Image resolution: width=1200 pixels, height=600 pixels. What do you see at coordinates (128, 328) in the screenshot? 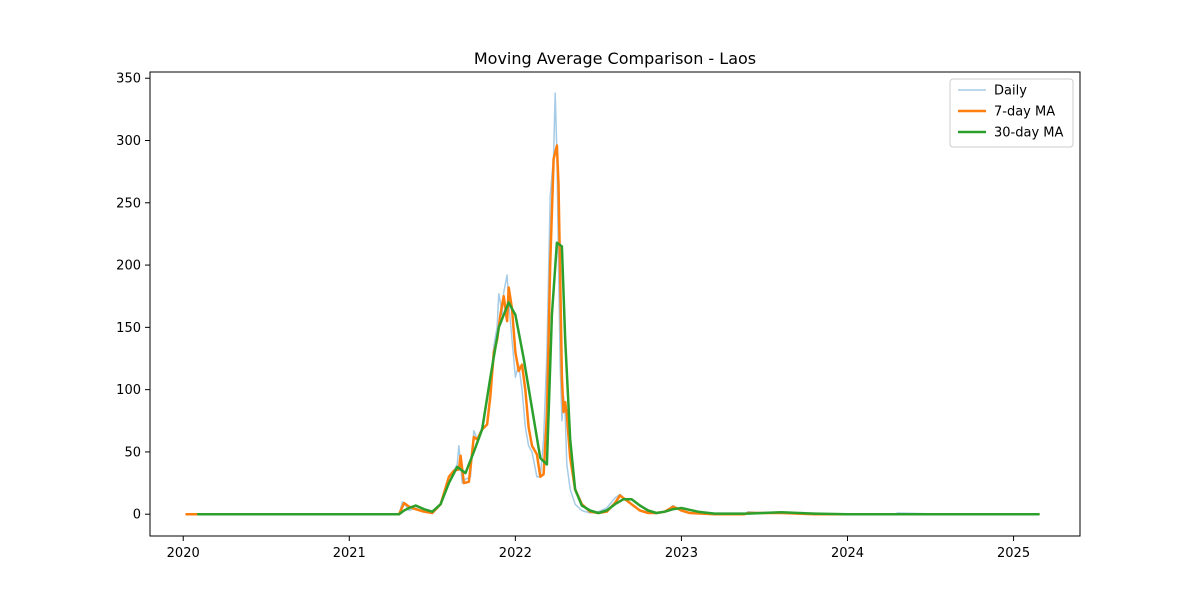
I see `y-tick-label: 150` at bounding box center [128, 328].